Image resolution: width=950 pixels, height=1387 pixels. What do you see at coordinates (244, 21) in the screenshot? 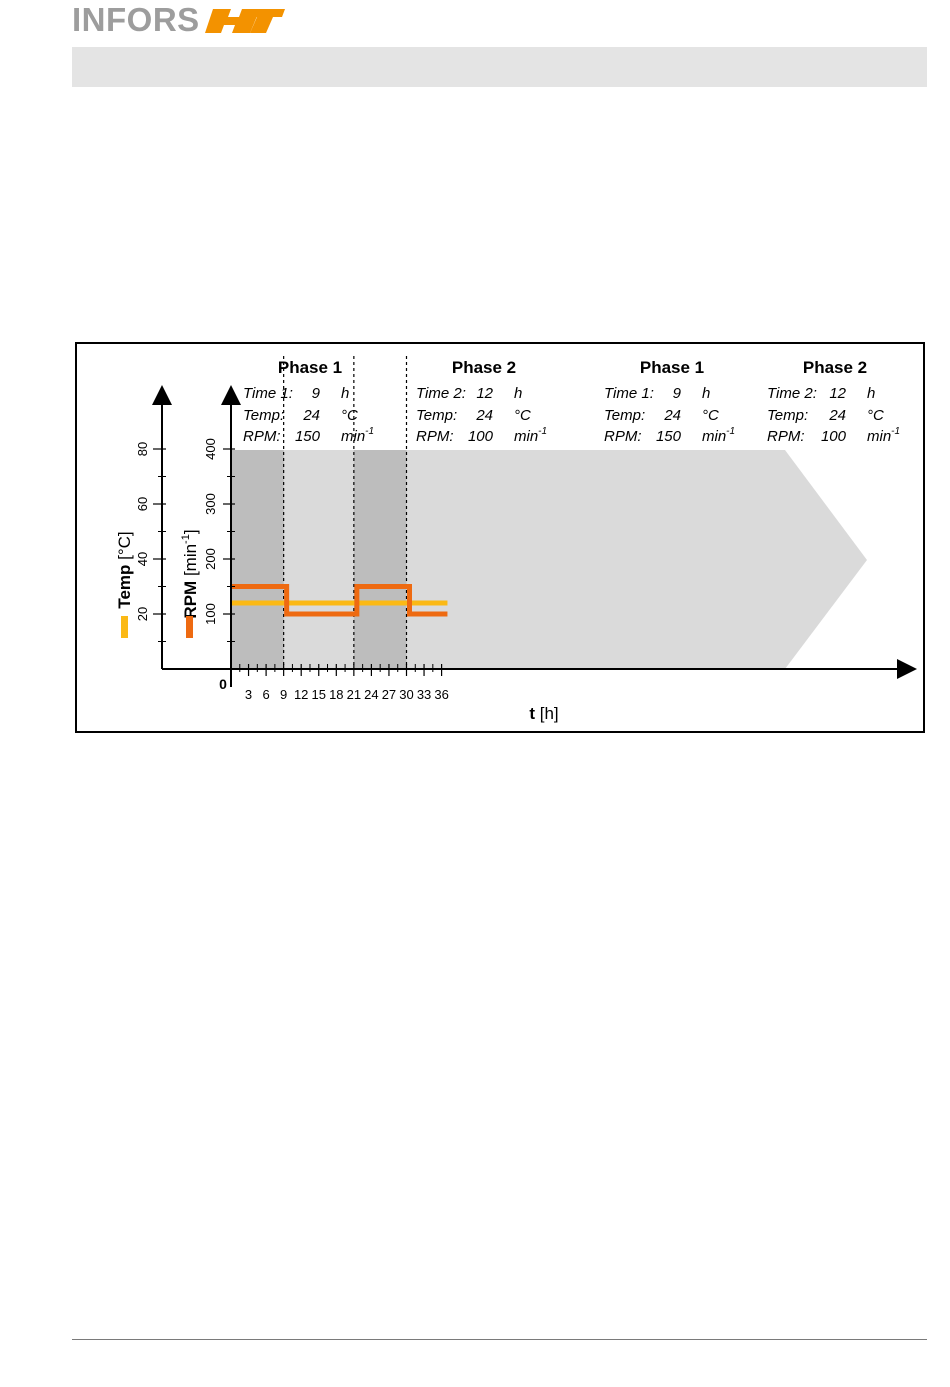
I see `ht-logo-mark` at bounding box center [244, 21].